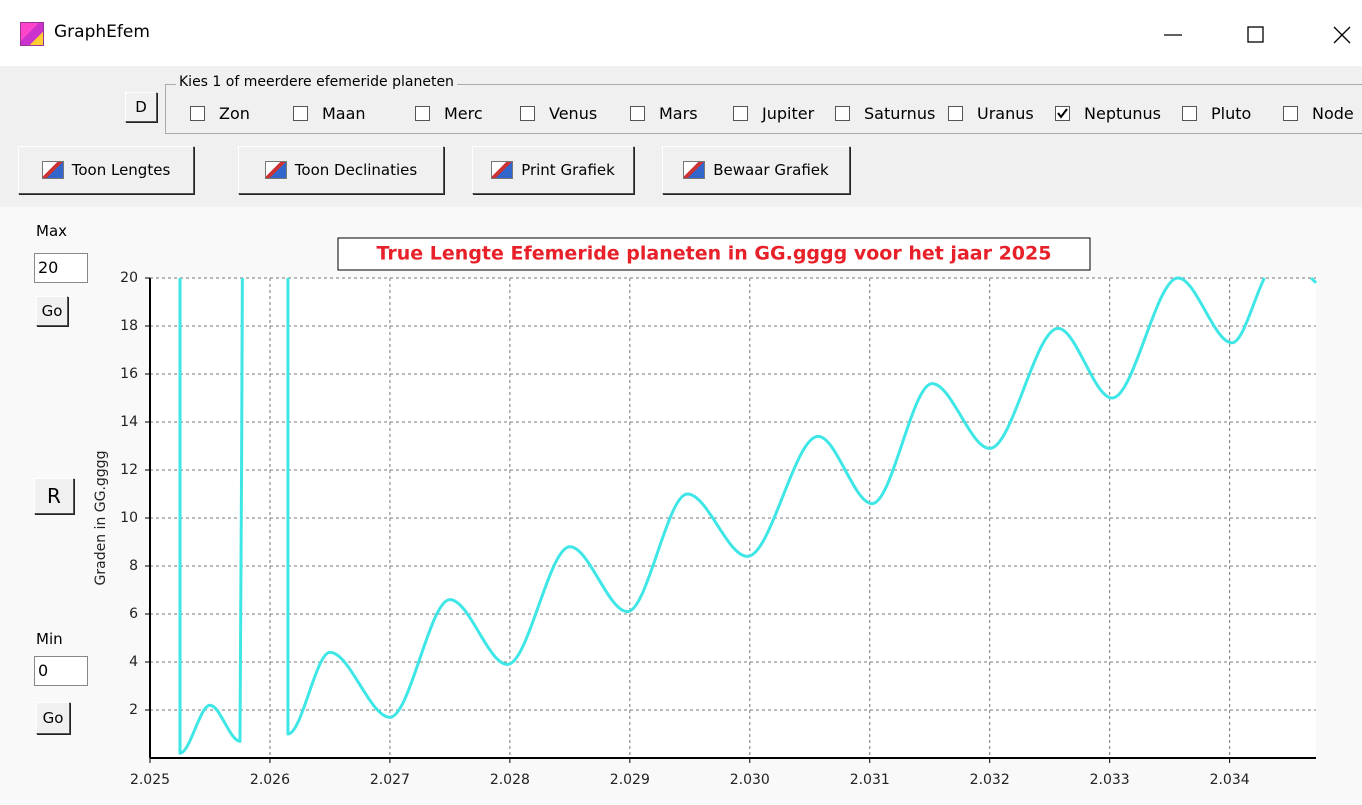 The image size is (1362, 805). I want to click on x-tick-label: 2.025, so click(150, 780).